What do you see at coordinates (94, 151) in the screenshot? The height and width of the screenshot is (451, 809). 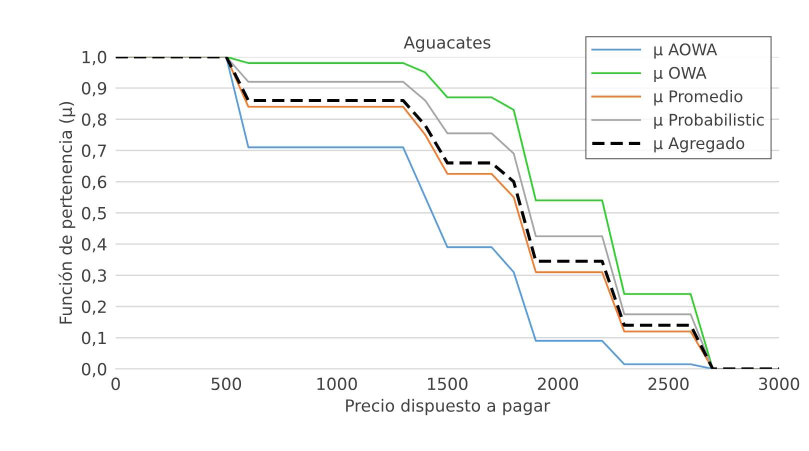 I see `y-tick-label: 0,7` at bounding box center [94, 151].